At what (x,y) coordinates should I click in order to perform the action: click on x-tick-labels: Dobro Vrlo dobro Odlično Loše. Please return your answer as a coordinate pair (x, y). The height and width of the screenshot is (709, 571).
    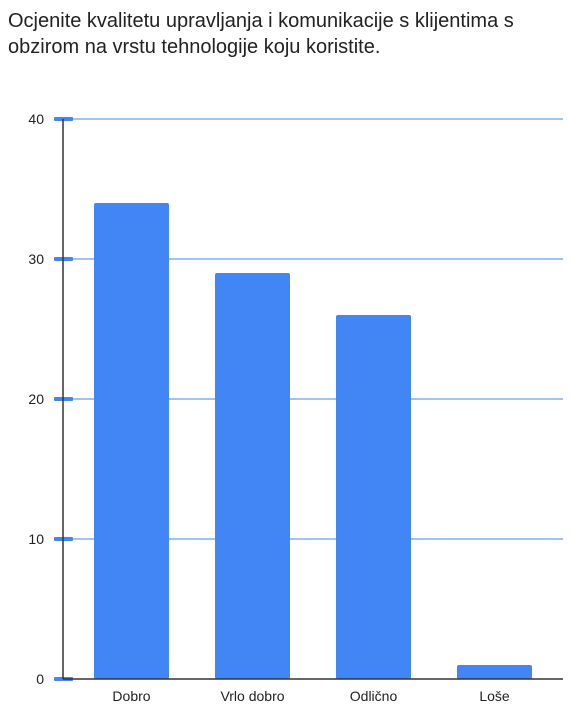
    Looking at the image, I should click on (310, 696).